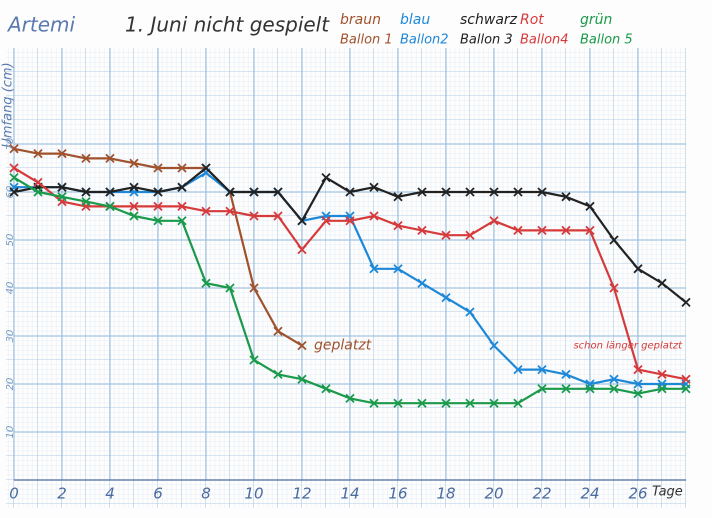 The height and width of the screenshot is (518, 712). I want to click on x-axis-label: Tage, so click(667, 492).